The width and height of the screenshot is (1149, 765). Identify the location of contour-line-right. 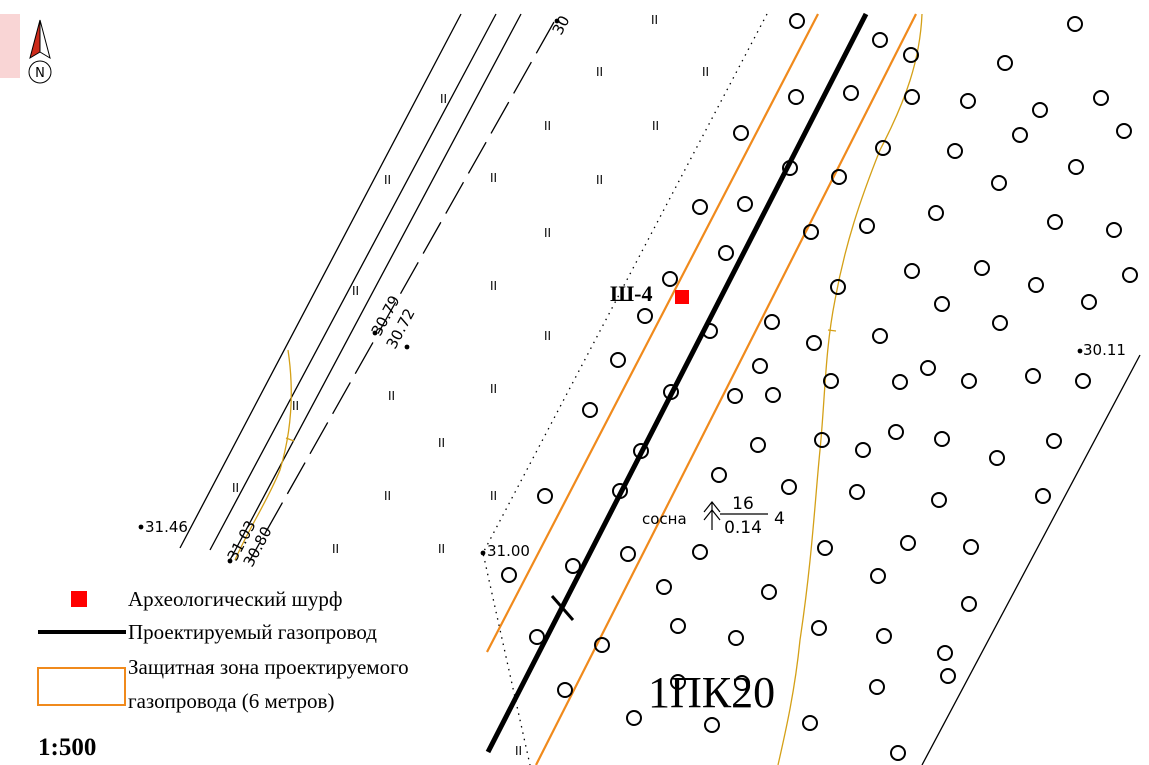
(850, 389).